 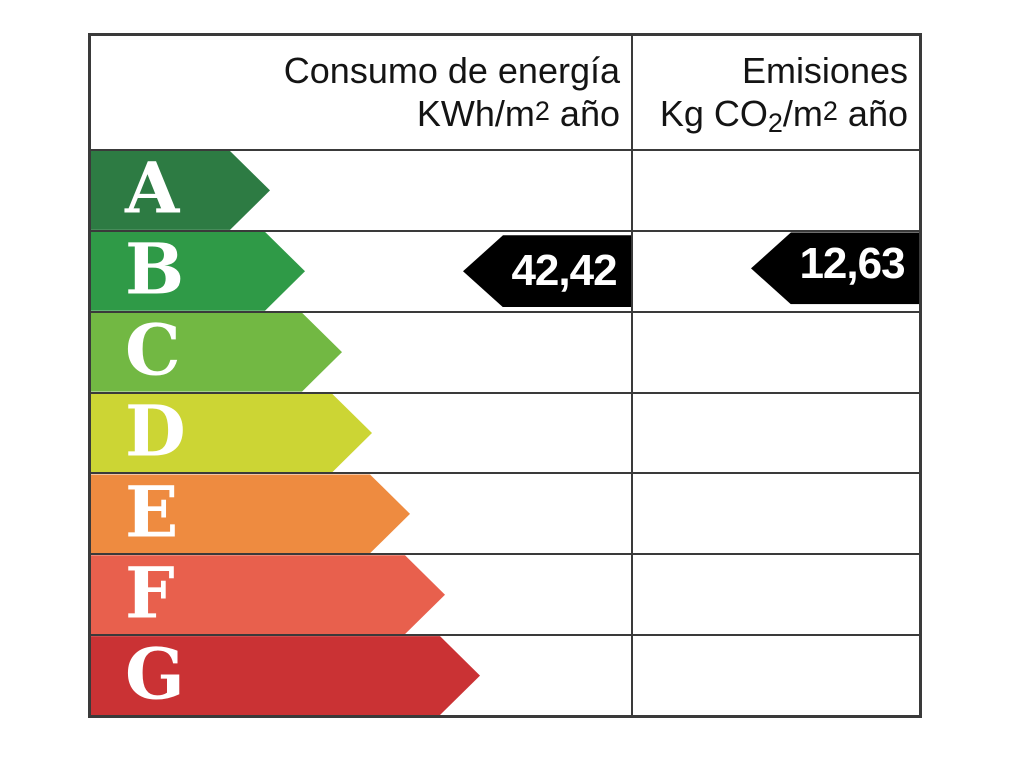 I want to click on rating-row-c: C, so click(x=505, y=351).